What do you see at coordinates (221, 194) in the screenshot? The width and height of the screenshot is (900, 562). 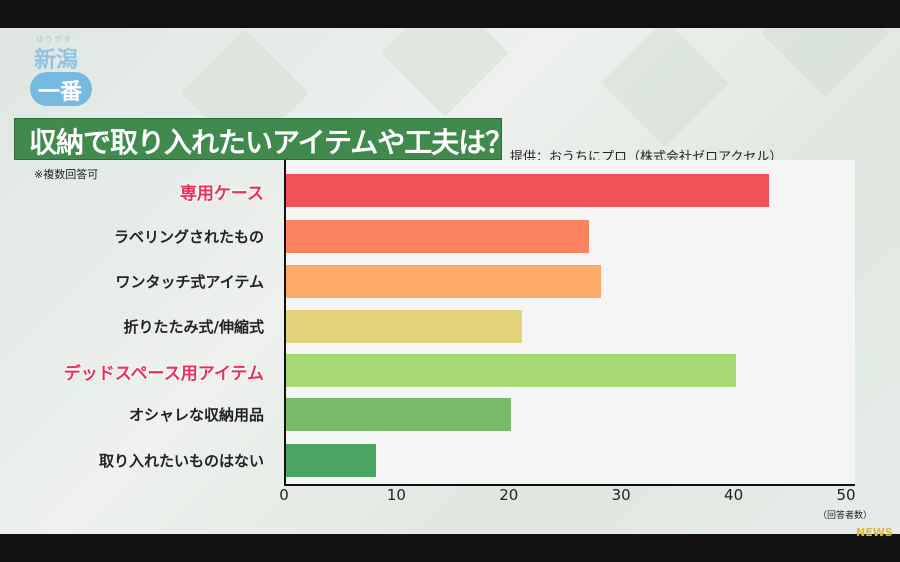 I see `category-label: 専用ケース` at bounding box center [221, 194].